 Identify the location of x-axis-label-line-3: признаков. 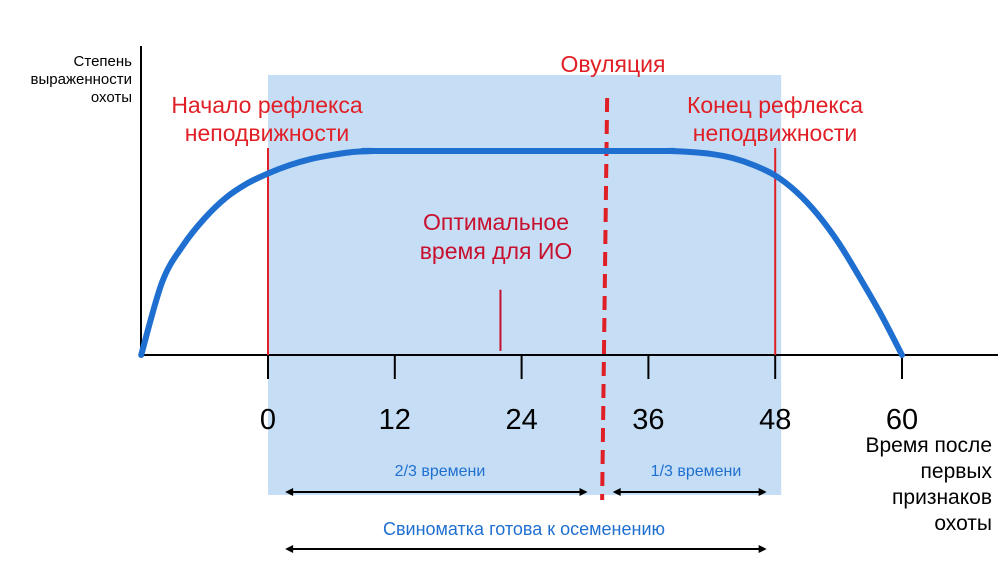
(942, 497).